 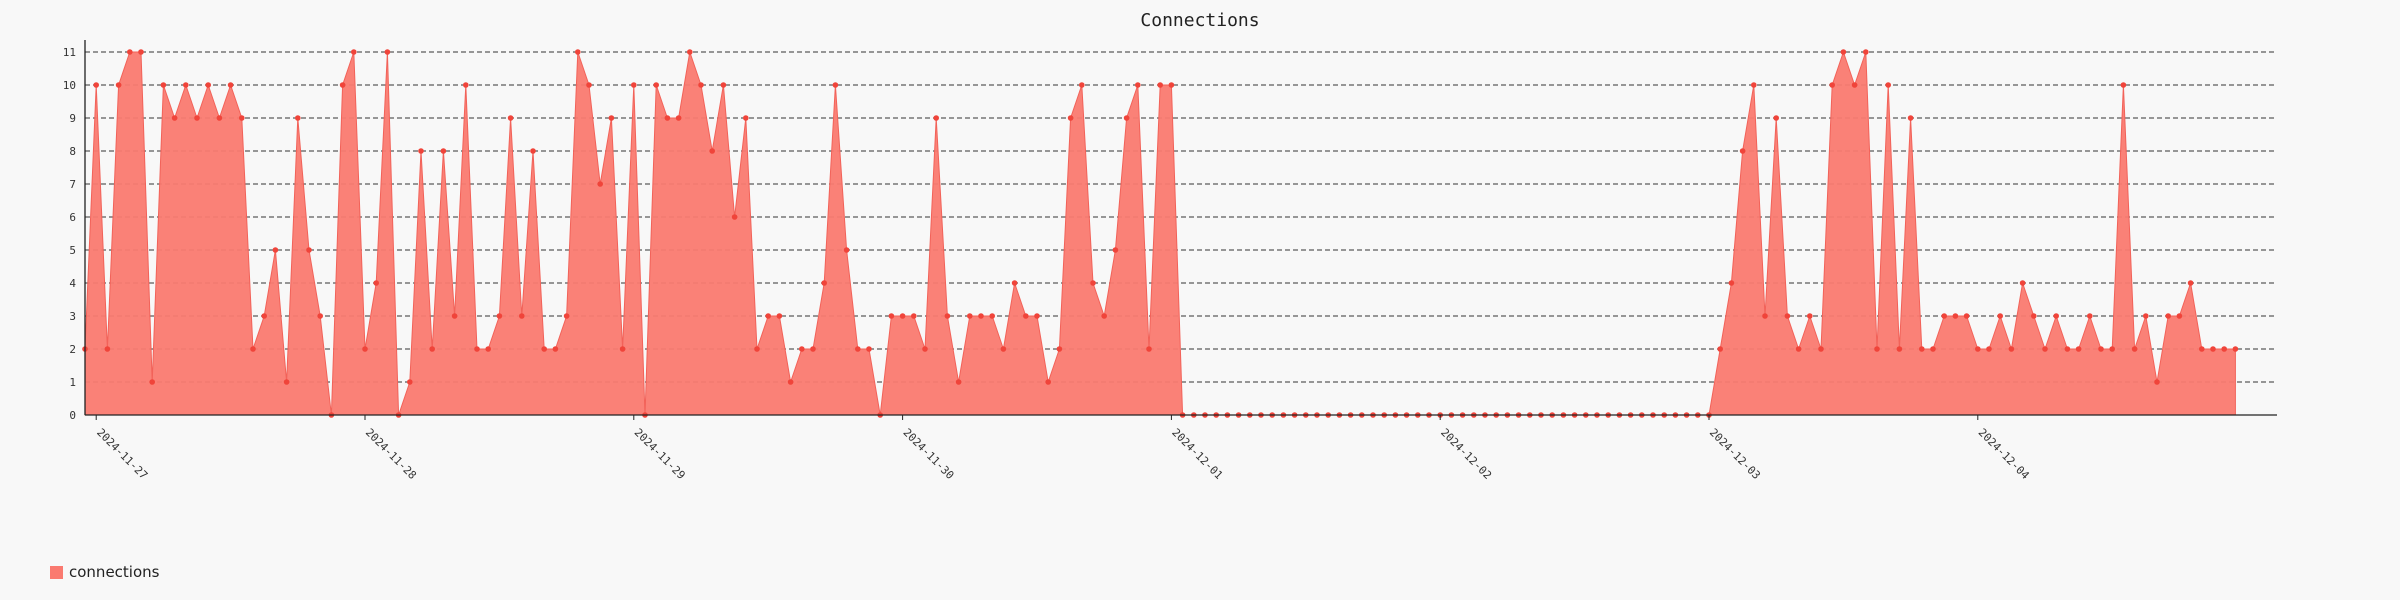 I want to click on chart-title: Connections, so click(x=1199, y=20).